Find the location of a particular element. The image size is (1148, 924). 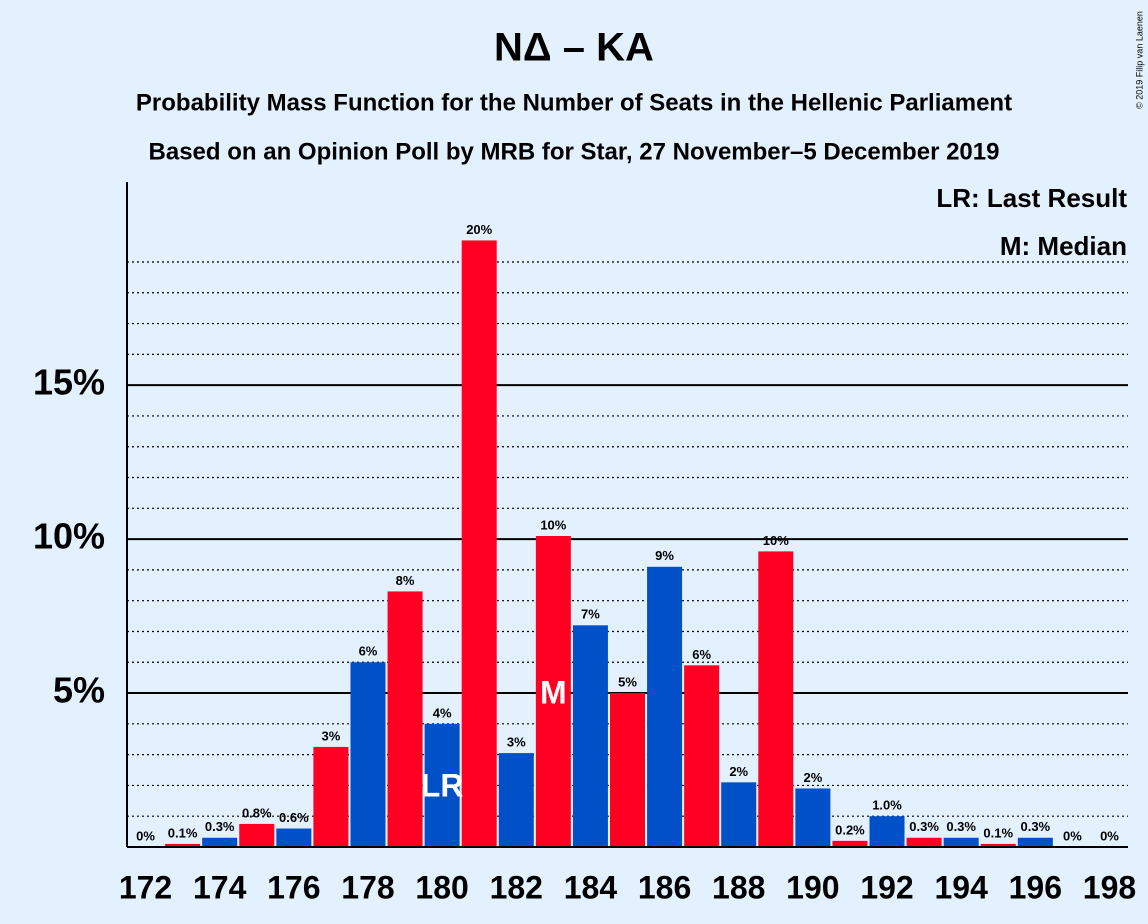

value-label: 5% is located at coordinates (627, 681).